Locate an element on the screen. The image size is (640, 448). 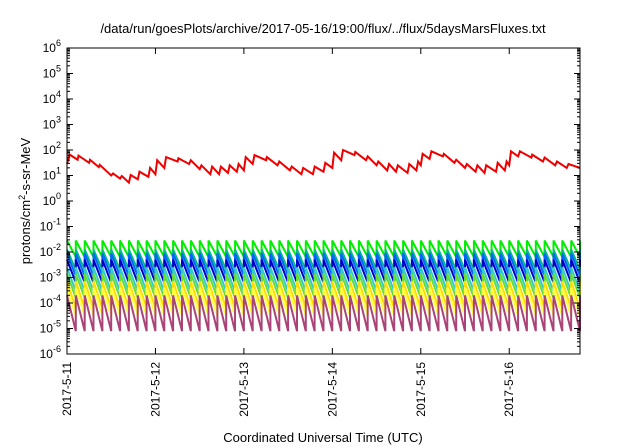
y-tick-label: 10⁵ is located at coordinates (52, 72).